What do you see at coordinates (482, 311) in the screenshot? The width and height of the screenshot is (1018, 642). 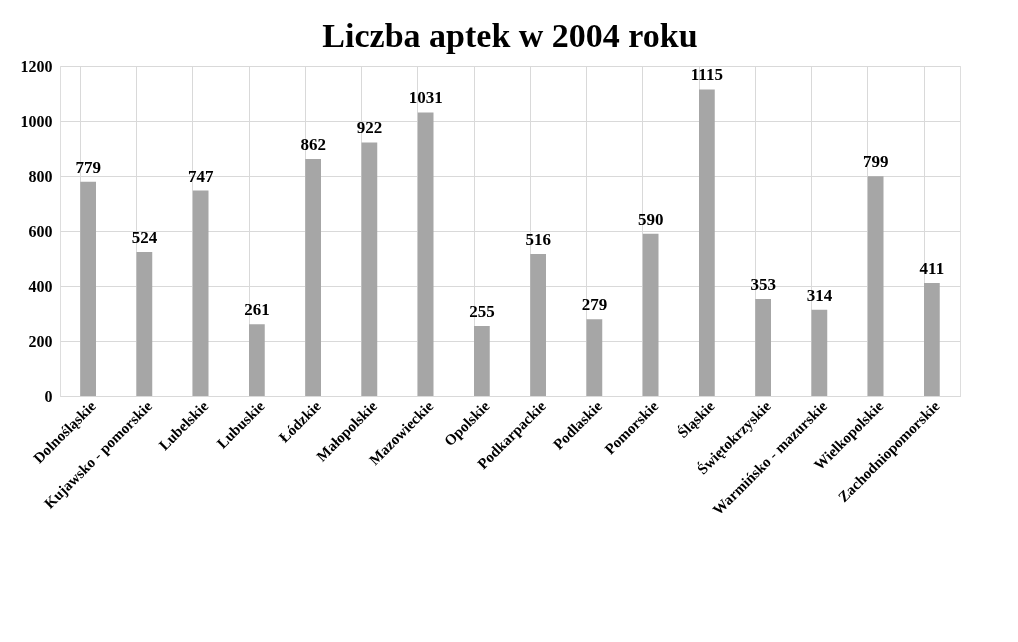 I see `data-label: 255` at bounding box center [482, 311].